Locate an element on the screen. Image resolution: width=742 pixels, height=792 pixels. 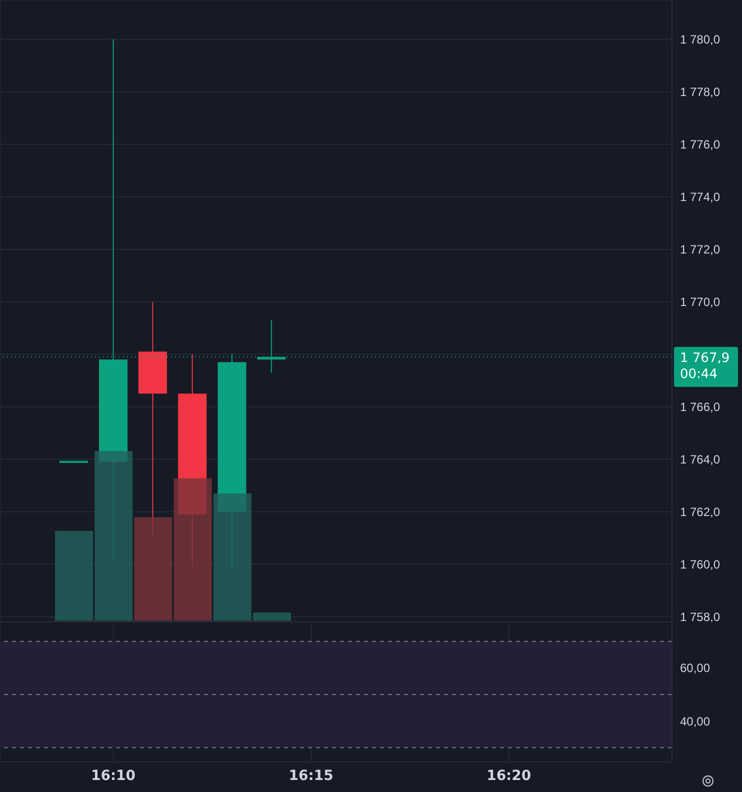
y-tick-label: 1 764,0 is located at coordinates (700, 459).